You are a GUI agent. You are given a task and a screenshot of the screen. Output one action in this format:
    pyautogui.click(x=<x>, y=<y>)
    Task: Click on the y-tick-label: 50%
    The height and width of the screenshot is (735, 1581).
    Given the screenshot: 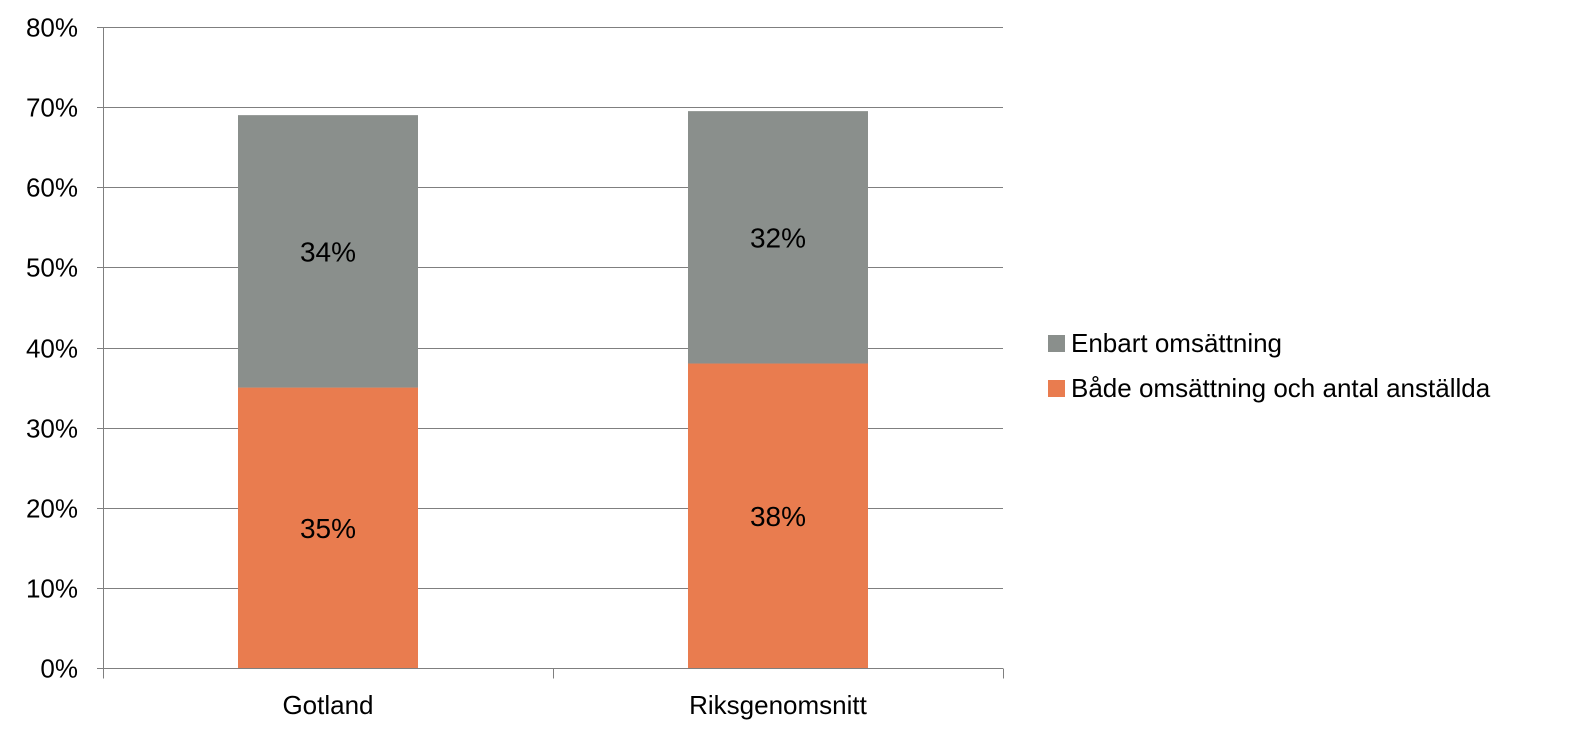 What is the action you would take?
    pyautogui.click(x=52, y=268)
    